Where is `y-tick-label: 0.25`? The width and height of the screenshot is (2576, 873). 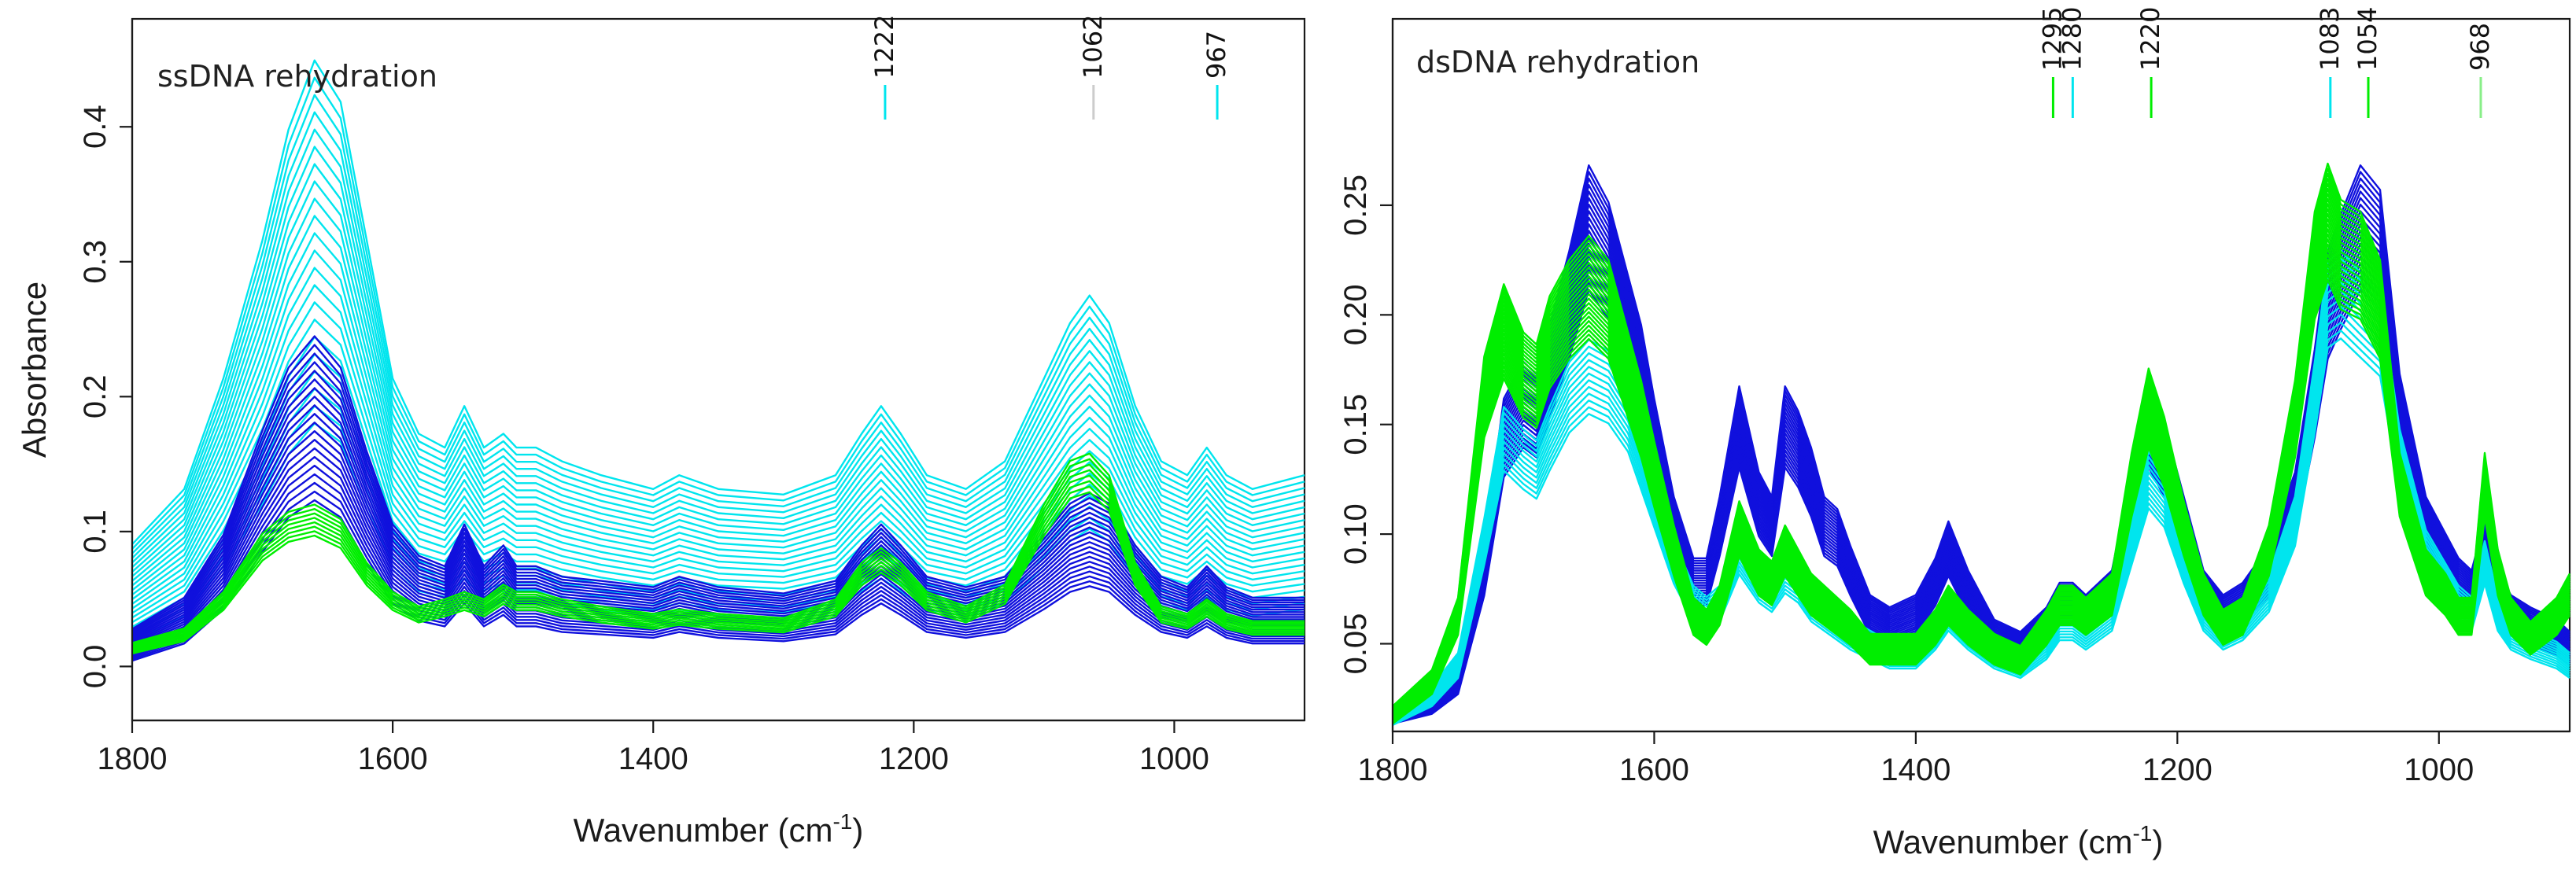
y-tick-label: 0.25 is located at coordinates (1355, 205).